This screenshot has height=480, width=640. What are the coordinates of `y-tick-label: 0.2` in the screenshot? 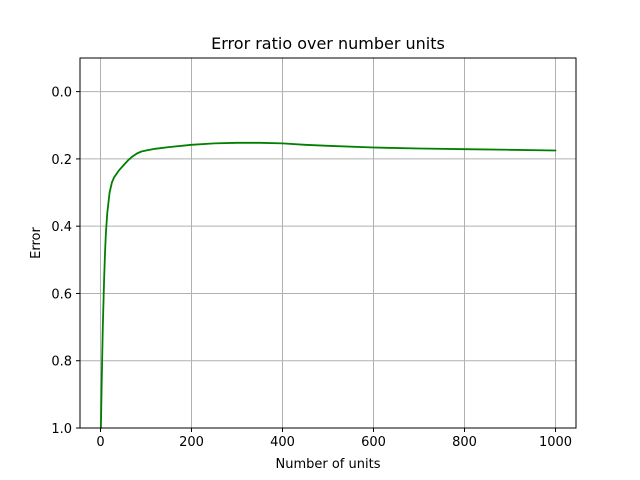 It's located at (61, 160).